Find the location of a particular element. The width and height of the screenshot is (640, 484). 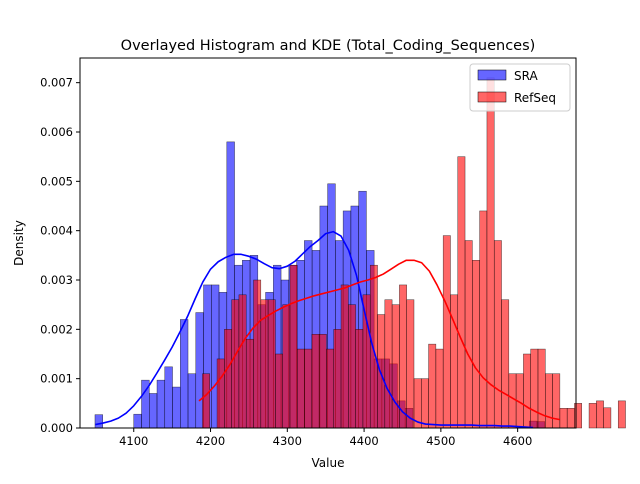

x-axis: 4100 4200 4300 4400 4500 4600 is located at coordinates (325, 438).